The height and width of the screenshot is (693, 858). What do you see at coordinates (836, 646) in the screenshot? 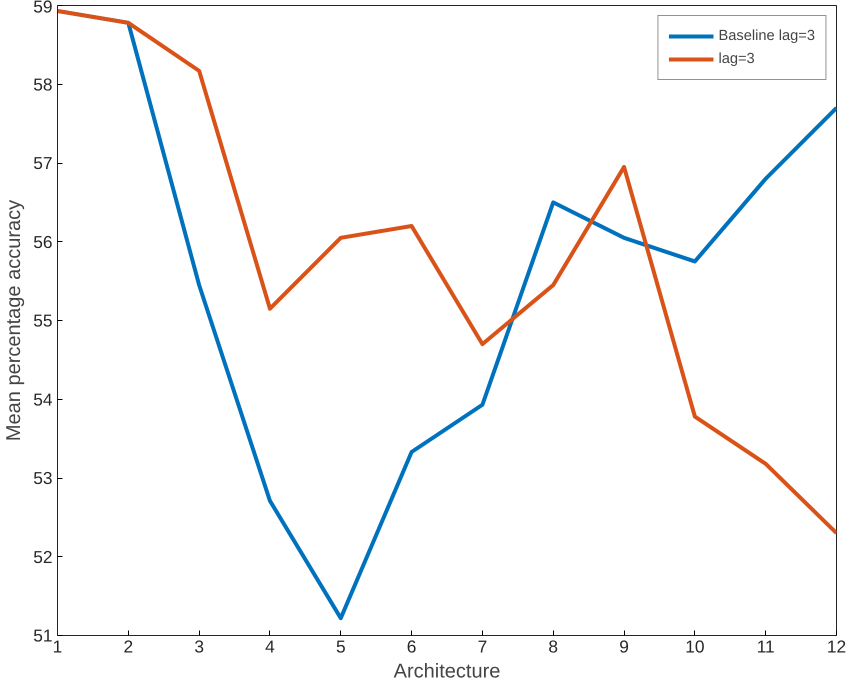
I see `x-tick-label: 12` at bounding box center [836, 646].